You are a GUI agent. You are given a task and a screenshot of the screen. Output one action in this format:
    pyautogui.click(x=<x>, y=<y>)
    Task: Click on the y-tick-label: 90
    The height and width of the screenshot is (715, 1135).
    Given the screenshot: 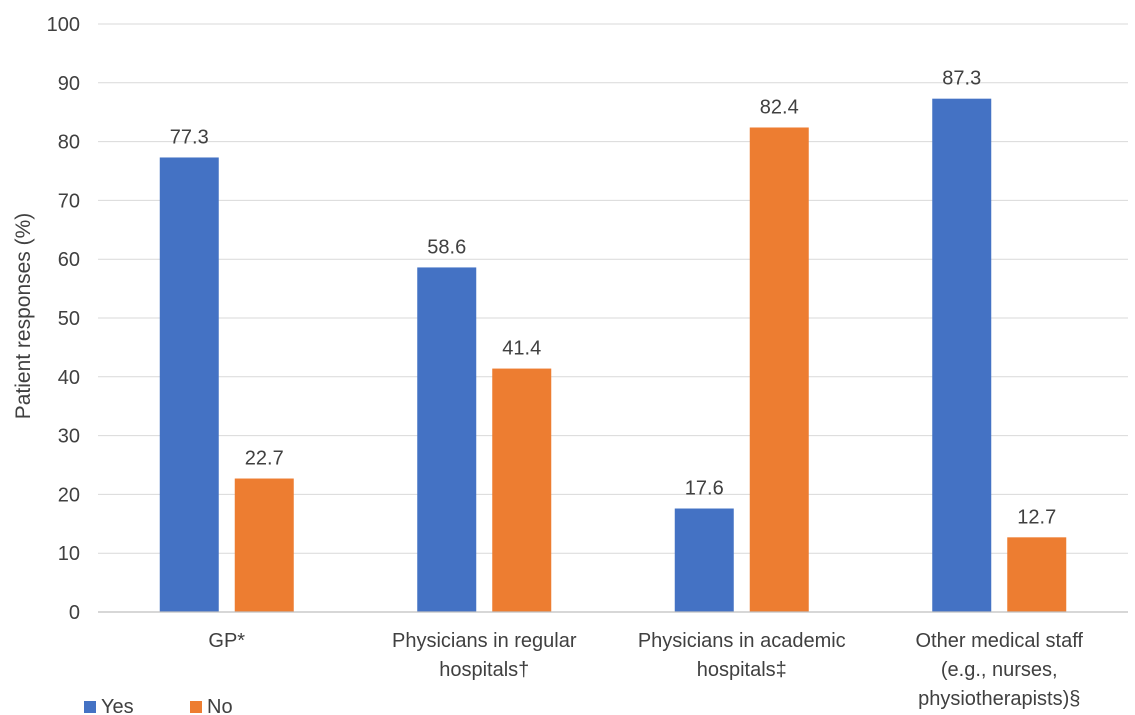 What is the action you would take?
    pyautogui.click(x=69, y=84)
    